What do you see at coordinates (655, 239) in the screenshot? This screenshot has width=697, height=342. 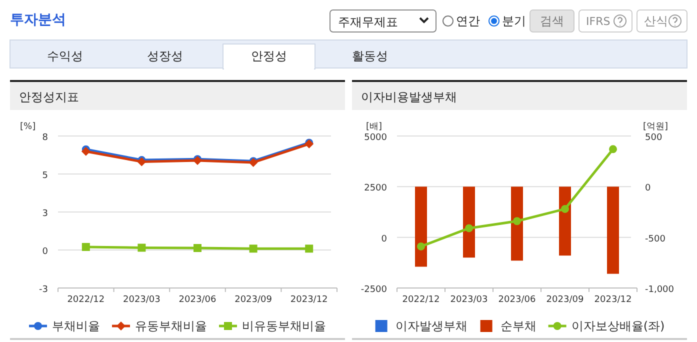 I see `y2-tick-label: -500` at bounding box center [655, 239].